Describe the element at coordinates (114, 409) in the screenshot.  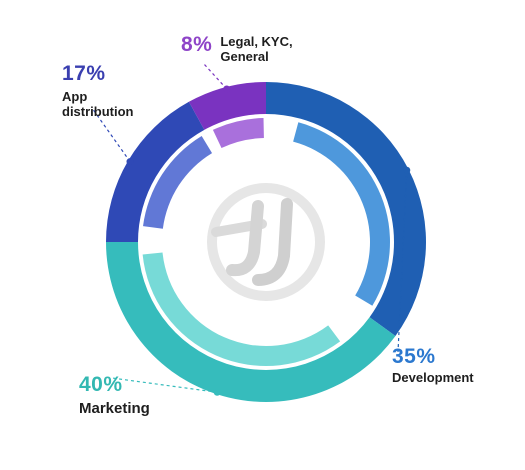
I see `cat-marketing: Marketing` at that location.